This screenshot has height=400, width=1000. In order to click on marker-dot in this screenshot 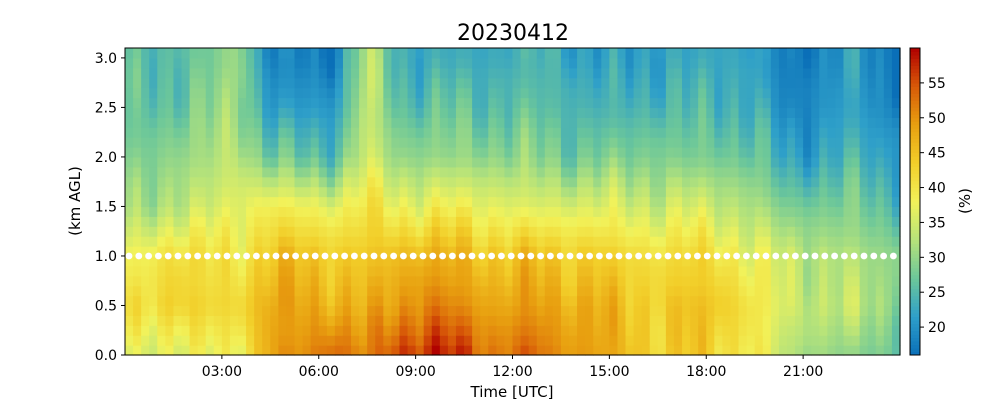, I will do `click(825, 256)`.